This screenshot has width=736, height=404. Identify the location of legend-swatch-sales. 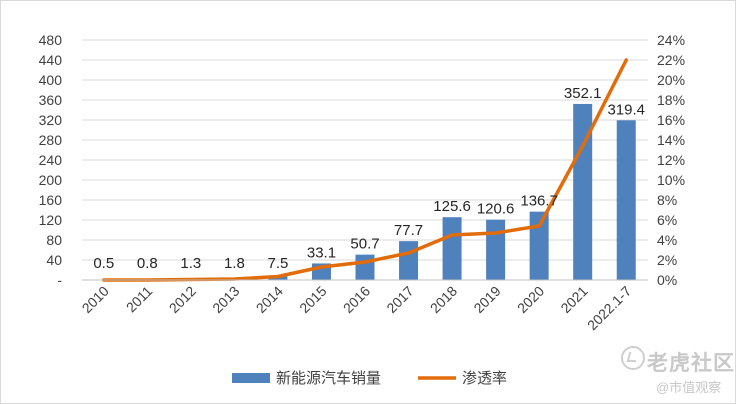
(251, 378).